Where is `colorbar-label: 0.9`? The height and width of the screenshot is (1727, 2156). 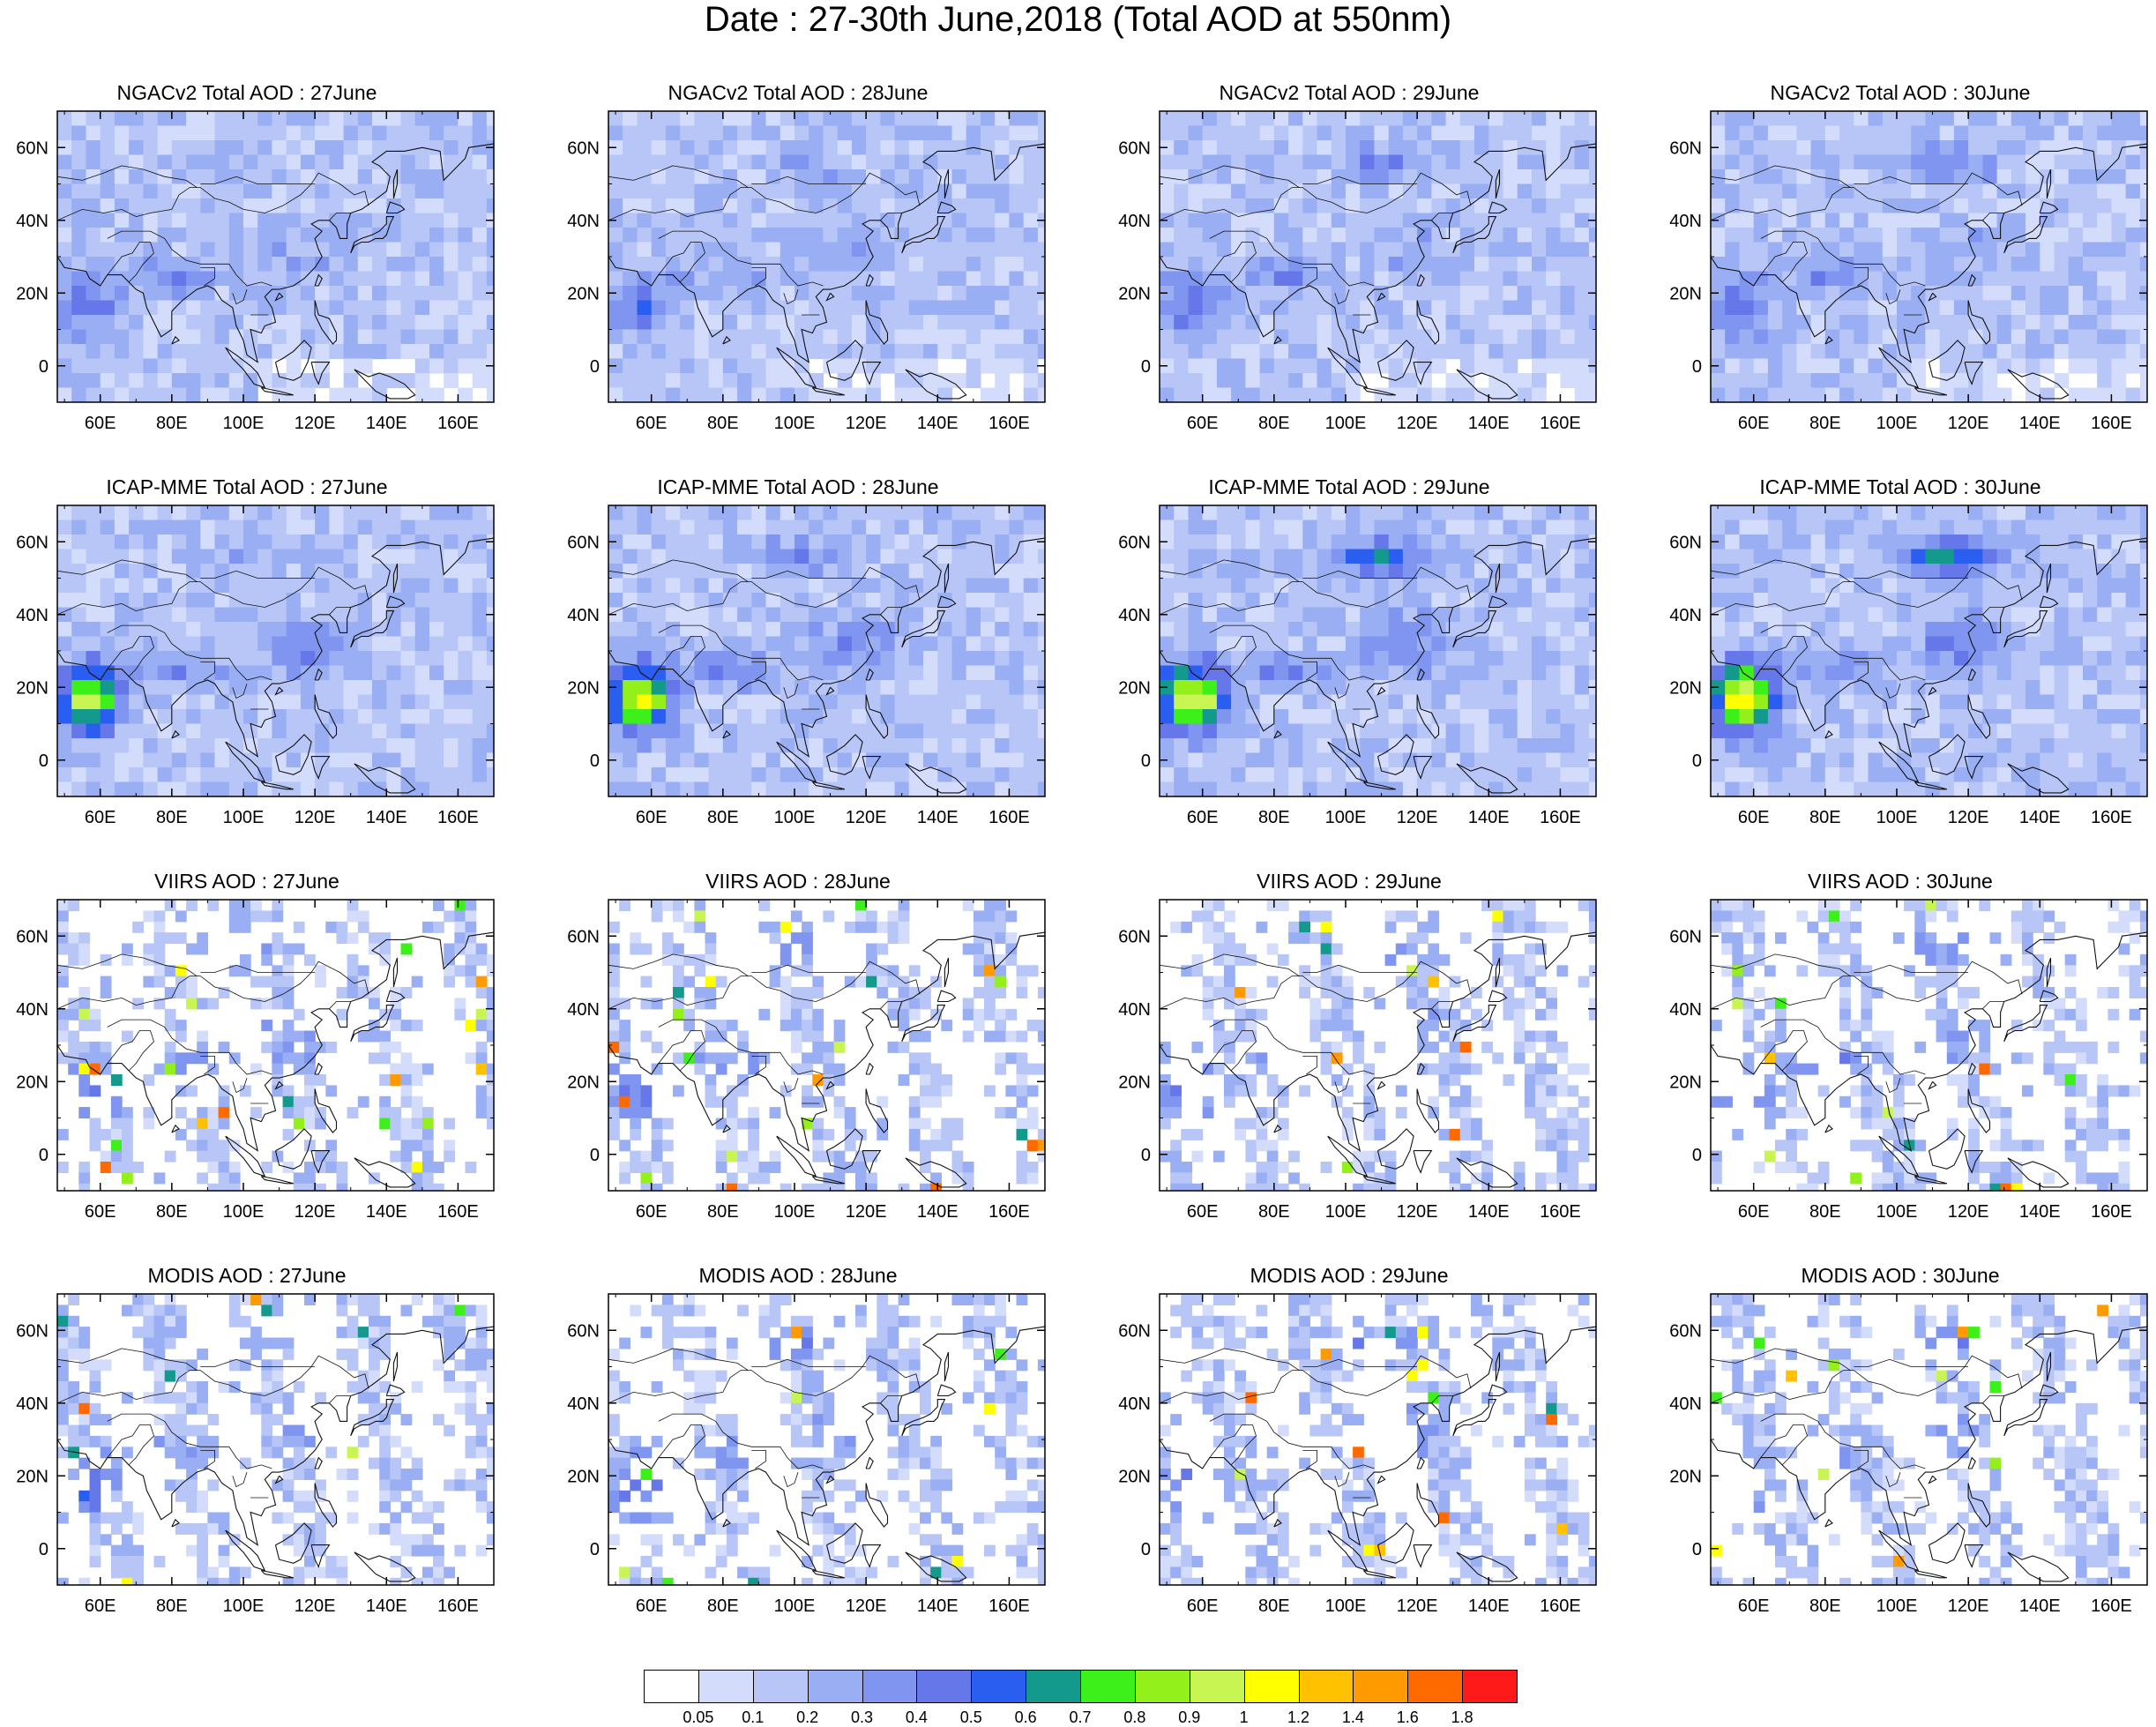 colorbar-label: 0.9 is located at coordinates (1189, 1717).